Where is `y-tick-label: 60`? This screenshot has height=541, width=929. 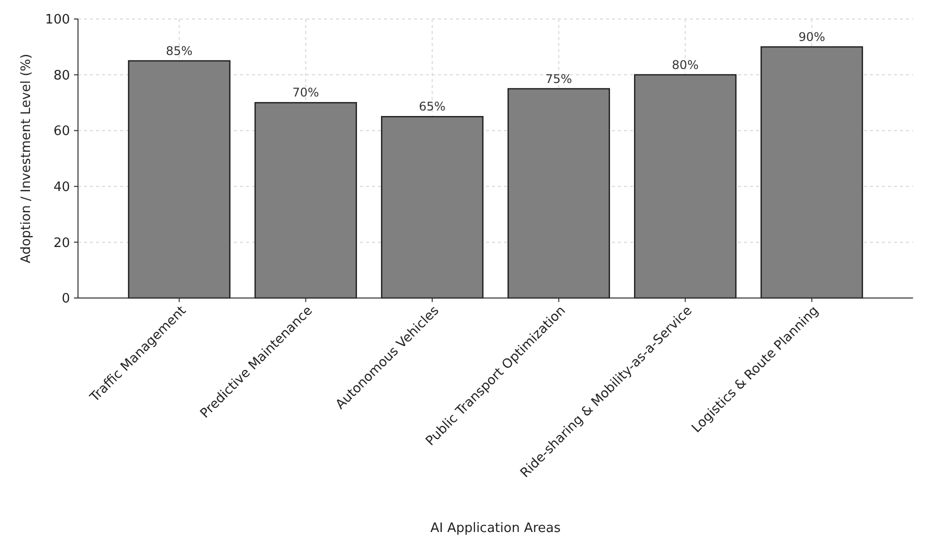 y-tick-label: 60 is located at coordinates (61, 132).